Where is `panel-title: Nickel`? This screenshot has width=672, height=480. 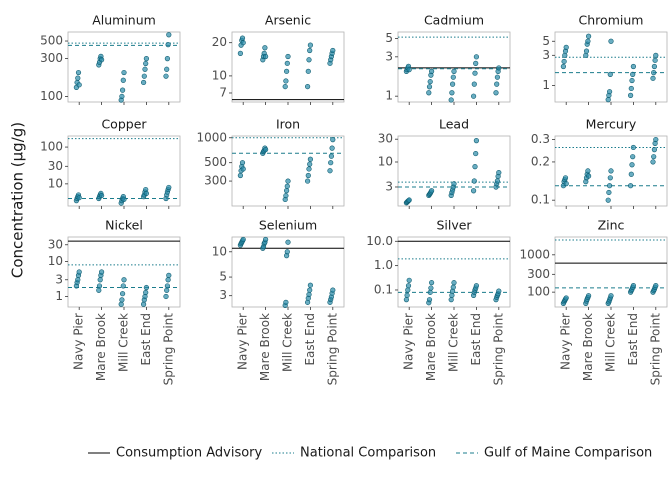 panel-title: Nickel is located at coordinates (124, 225).